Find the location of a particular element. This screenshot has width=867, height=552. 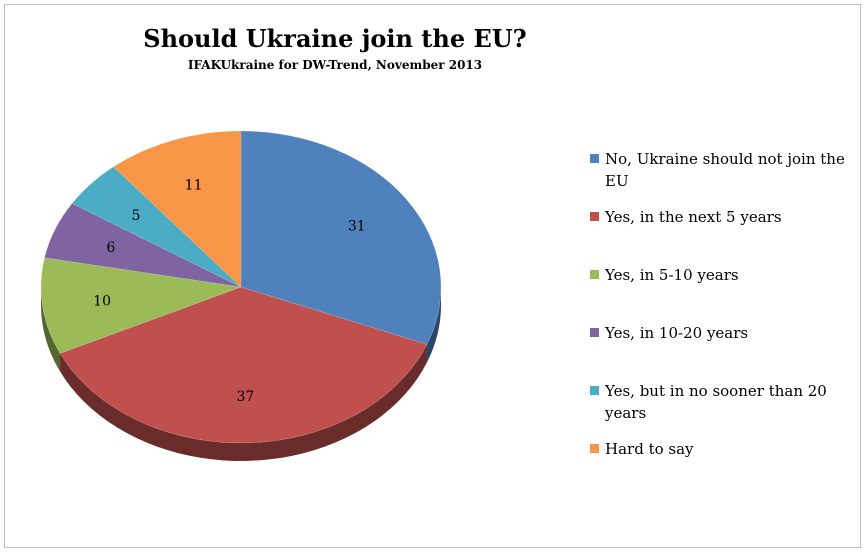

slice-value-label: 6 is located at coordinates (110, 248).